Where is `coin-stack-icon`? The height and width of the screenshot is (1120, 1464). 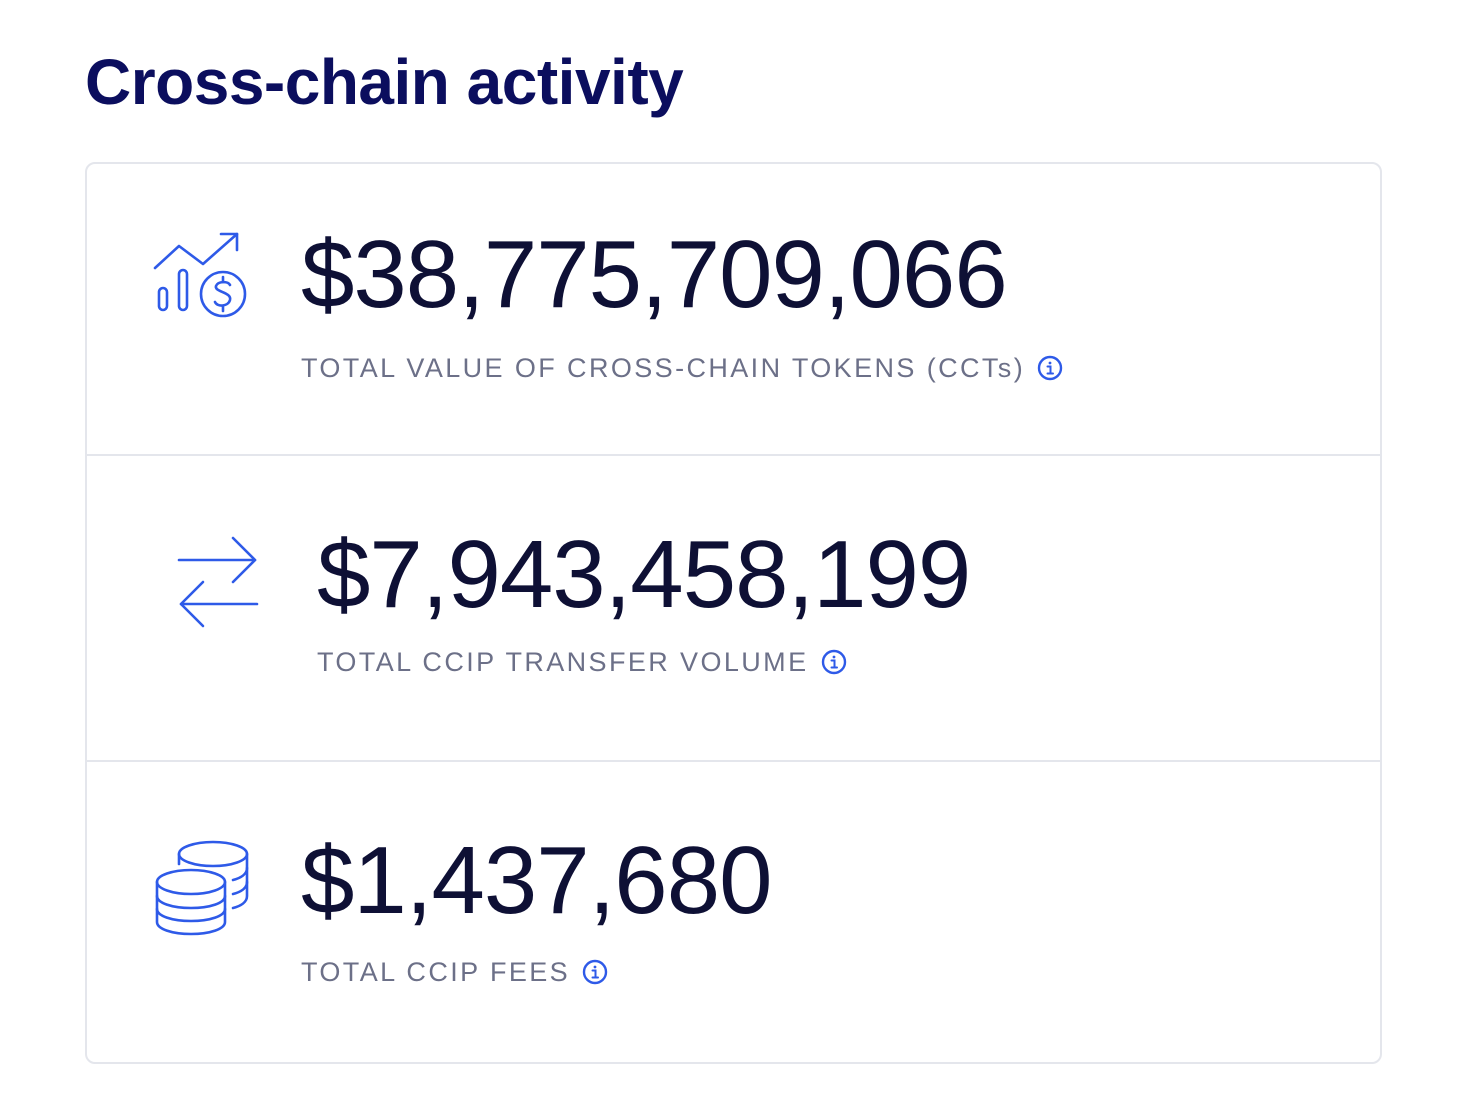 coin-stack-icon is located at coordinates (202, 888).